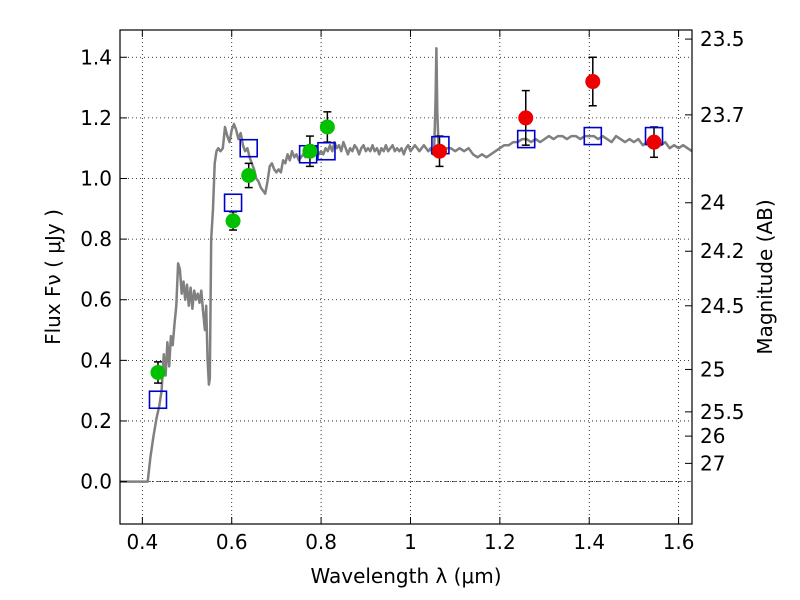  I want to click on x-tick-labels: 0.4 0.6 0.8 1 1.2 1.4 1.6, so click(410, 542).